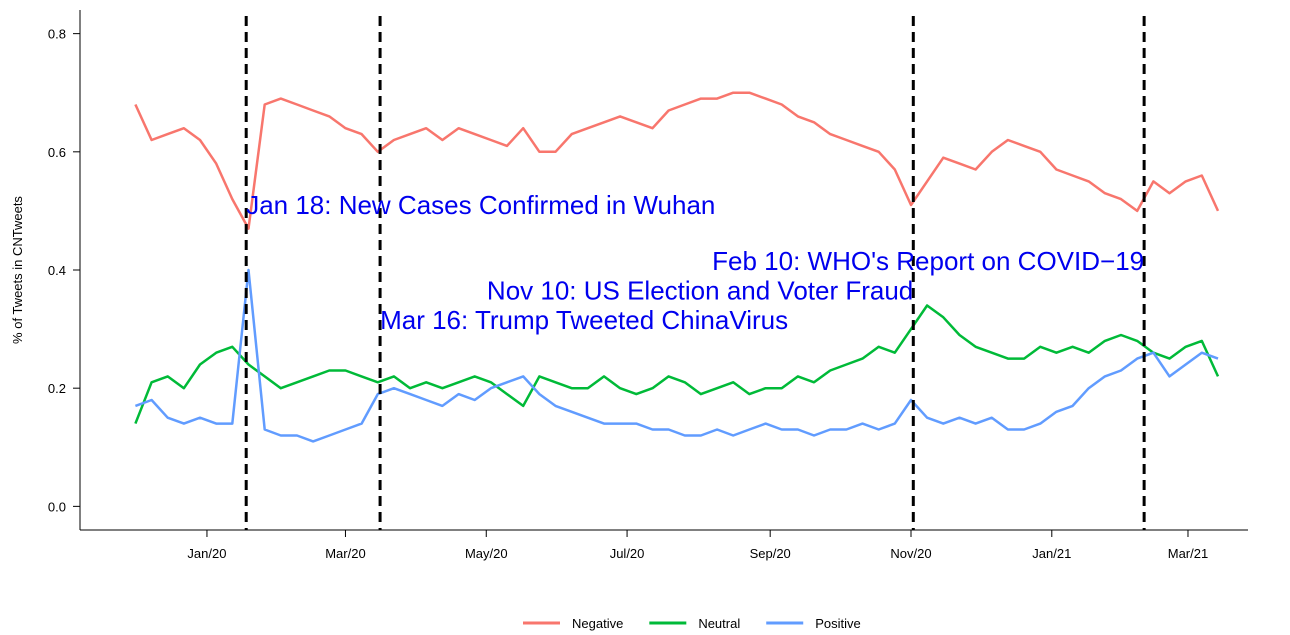  I want to click on legend-label: Neutral, so click(719, 623).